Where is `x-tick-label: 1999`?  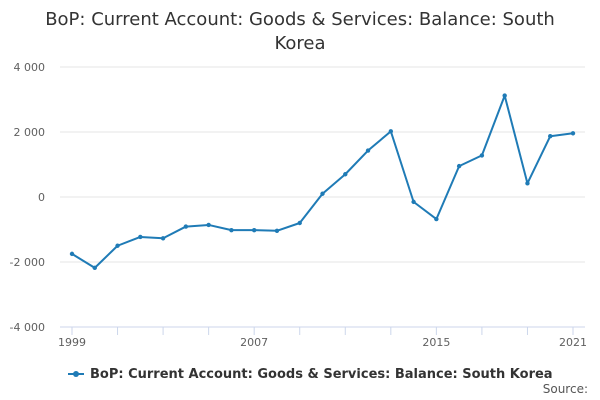 x-tick-label: 1999 is located at coordinates (72, 342).